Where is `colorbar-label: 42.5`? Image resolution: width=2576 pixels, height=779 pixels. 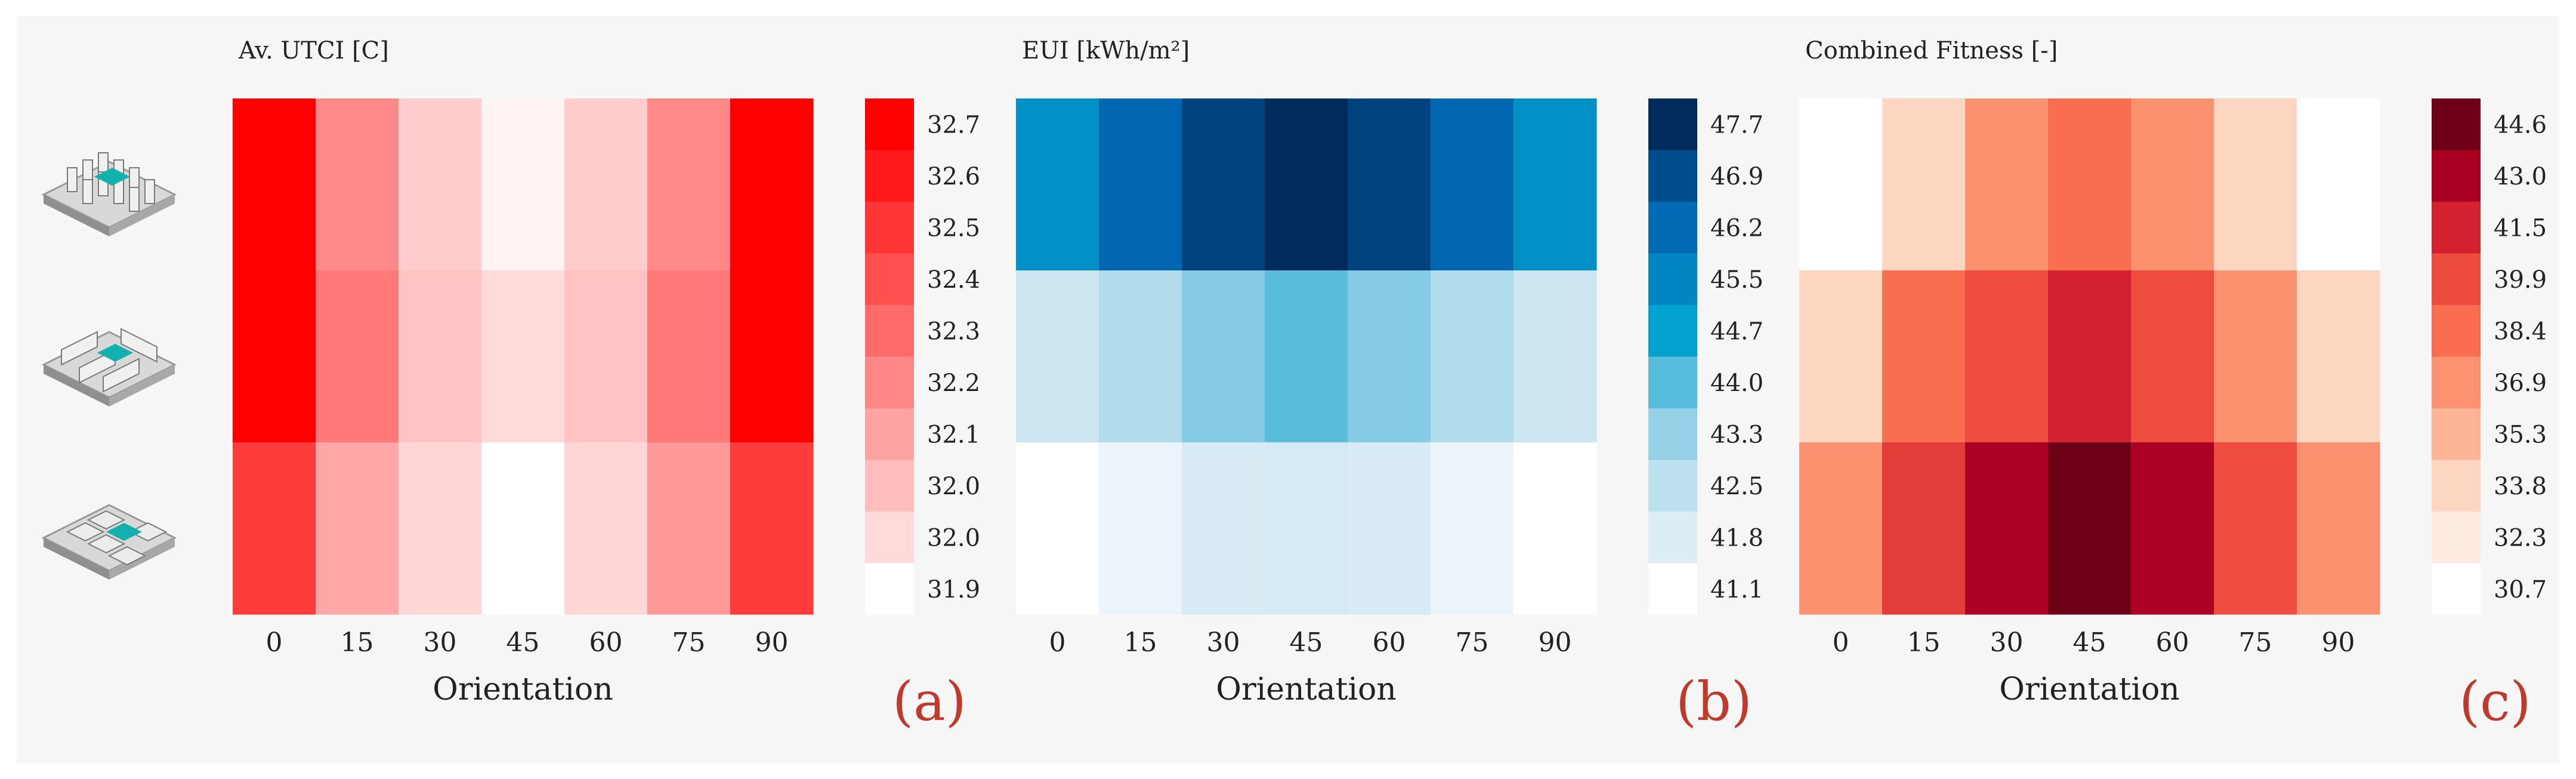 colorbar-label: 42.5 is located at coordinates (1737, 486).